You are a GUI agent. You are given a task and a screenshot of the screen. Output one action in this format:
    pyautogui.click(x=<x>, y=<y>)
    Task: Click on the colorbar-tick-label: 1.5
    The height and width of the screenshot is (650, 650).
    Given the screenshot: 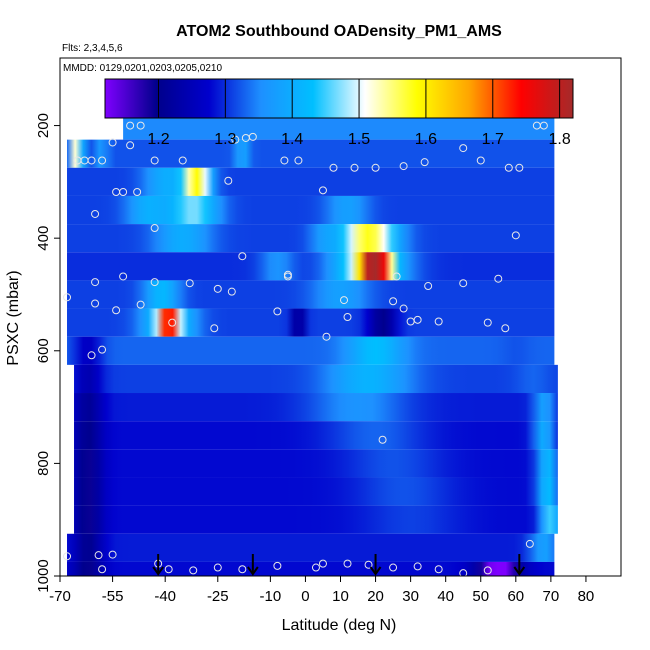 What is the action you would take?
    pyautogui.click(x=359, y=139)
    